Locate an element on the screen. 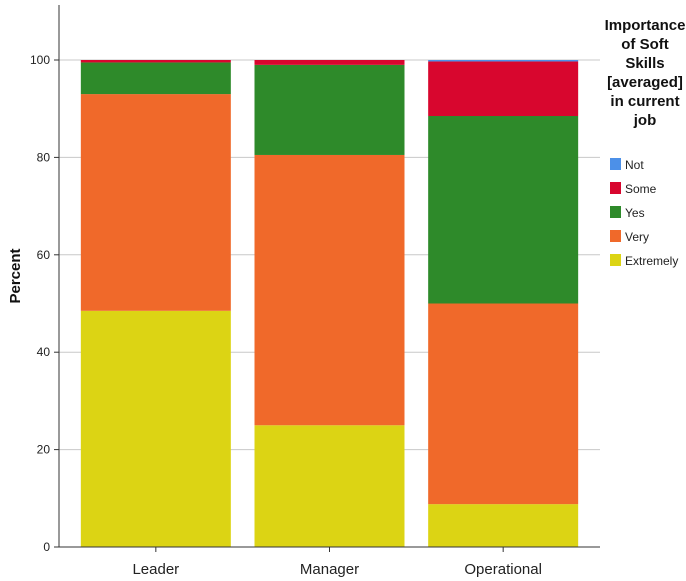 Image resolution: width=686 pixels, height=581 pixels. x-tick-labels: Leader Manager Operational is located at coordinates (337, 562).